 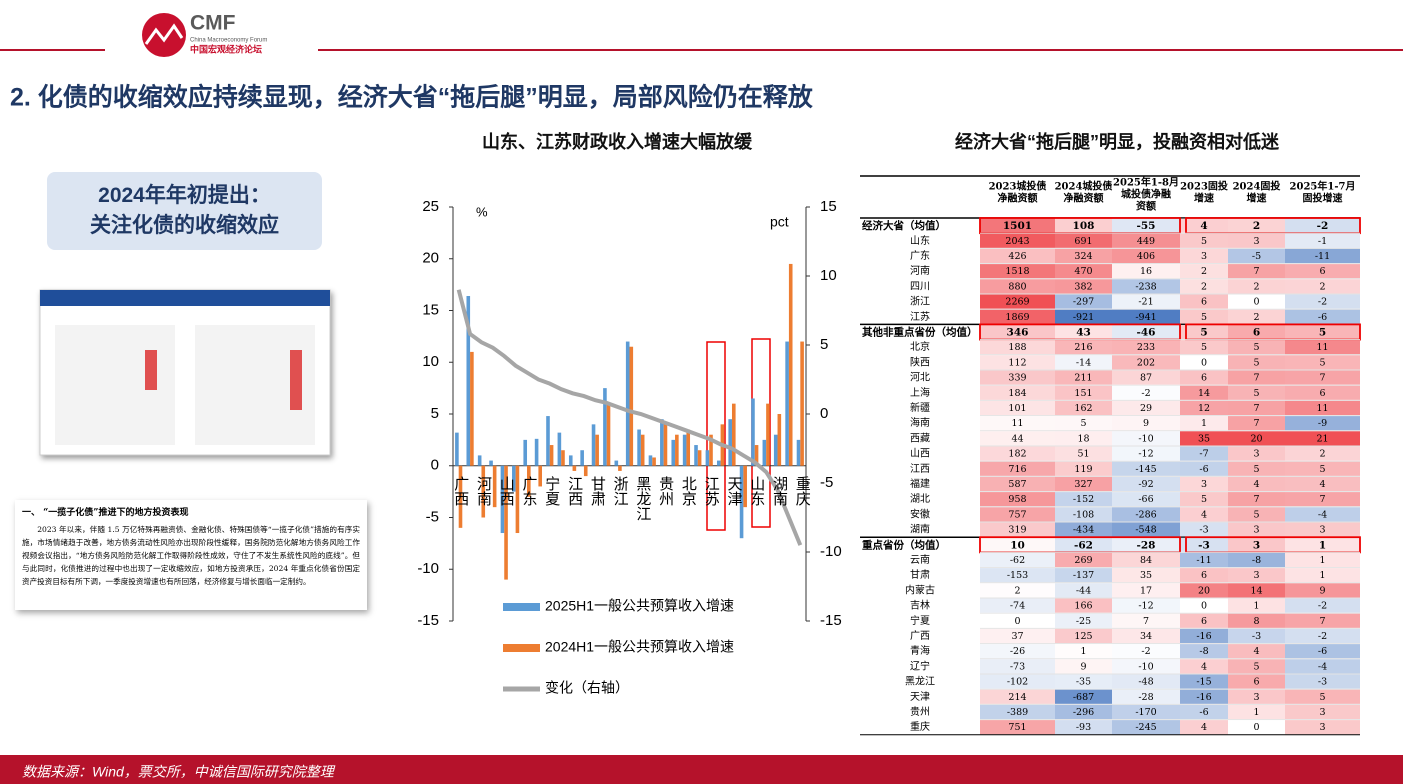 I want to click on cell-value: -108, so click(x=1083, y=514).